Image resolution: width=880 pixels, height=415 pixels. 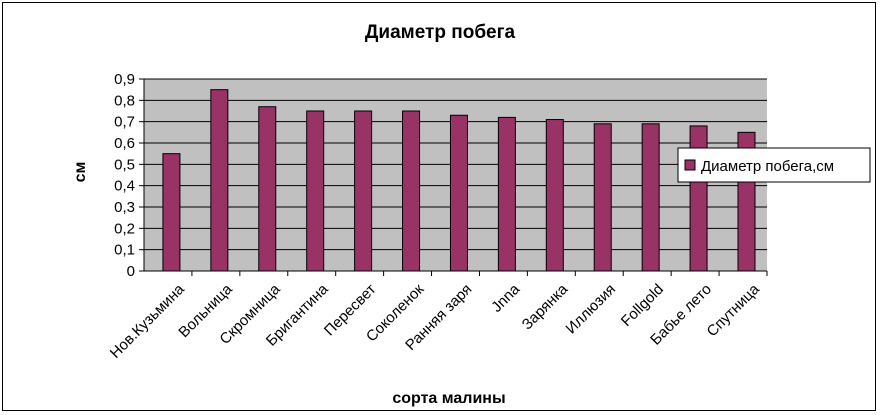 I want to click on legend: Диаметр побега,см, so click(x=774, y=165).